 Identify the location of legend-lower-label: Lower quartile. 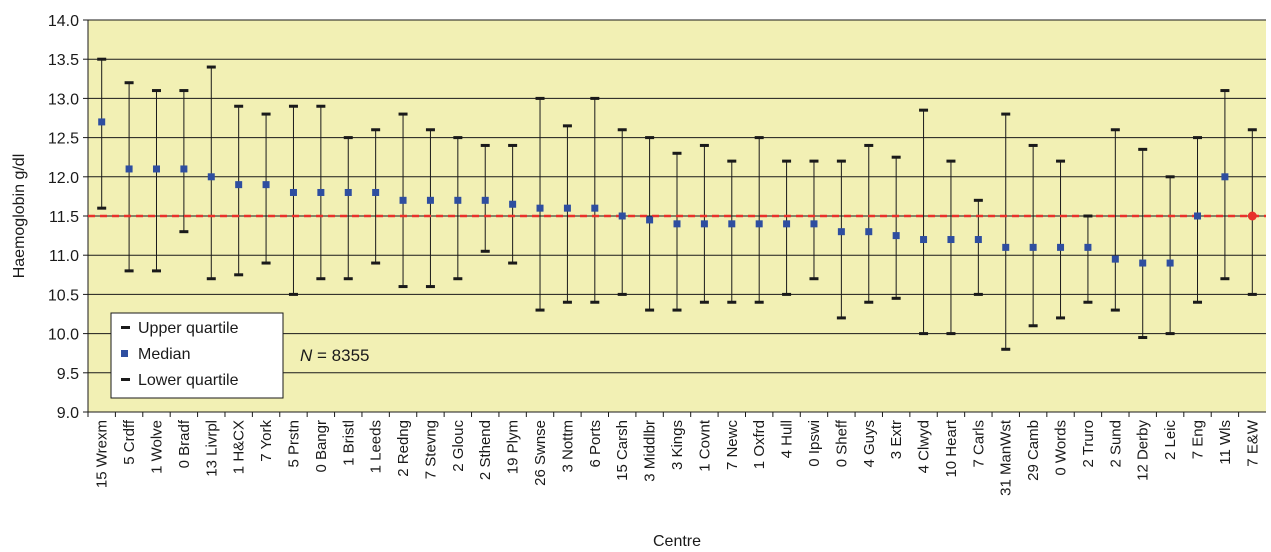
(188, 380).